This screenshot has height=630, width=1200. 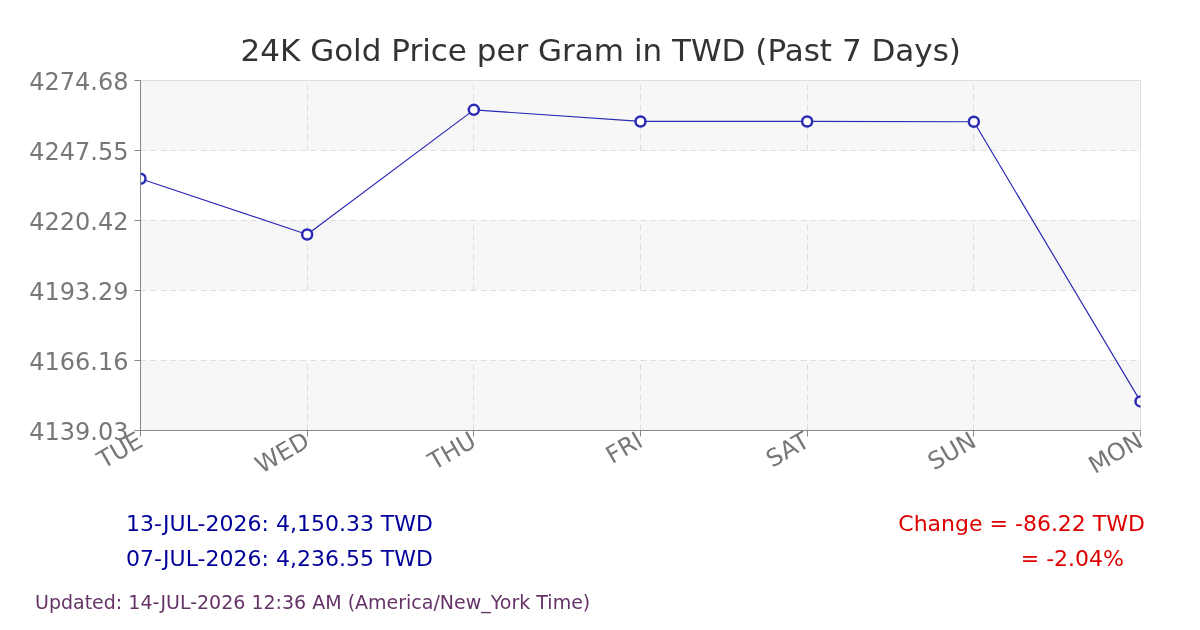 What do you see at coordinates (1072, 559) in the screenshot?
I see `annotation: = -2.04%` at bounding box center [1072, 559].